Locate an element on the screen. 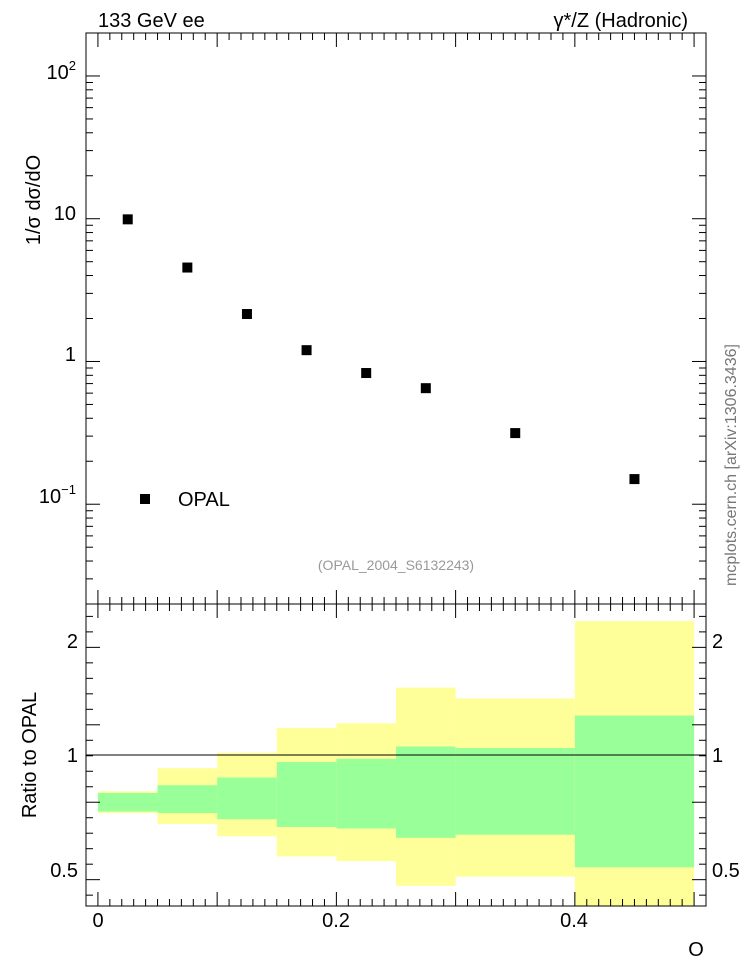  analysis-reference: (OPAL_2004_S6132243) is located at coordinates (396, 565).